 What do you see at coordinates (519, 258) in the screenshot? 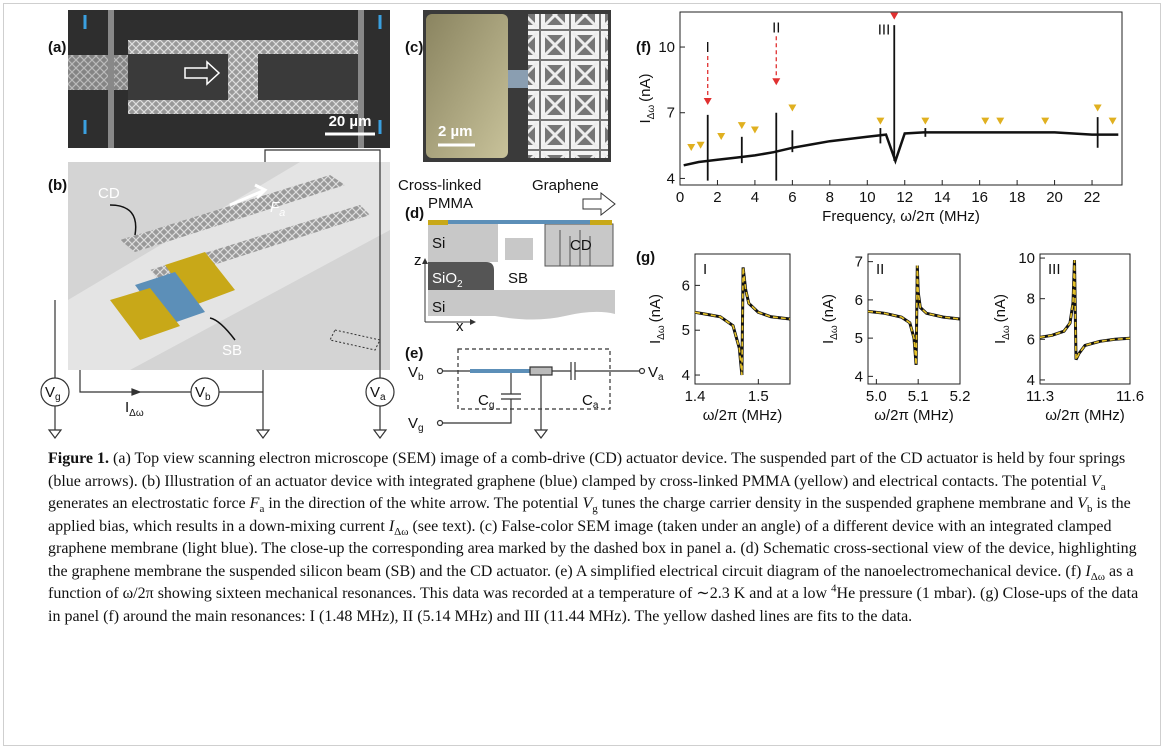
I see `cross-section` at bounding box center [519, 258].